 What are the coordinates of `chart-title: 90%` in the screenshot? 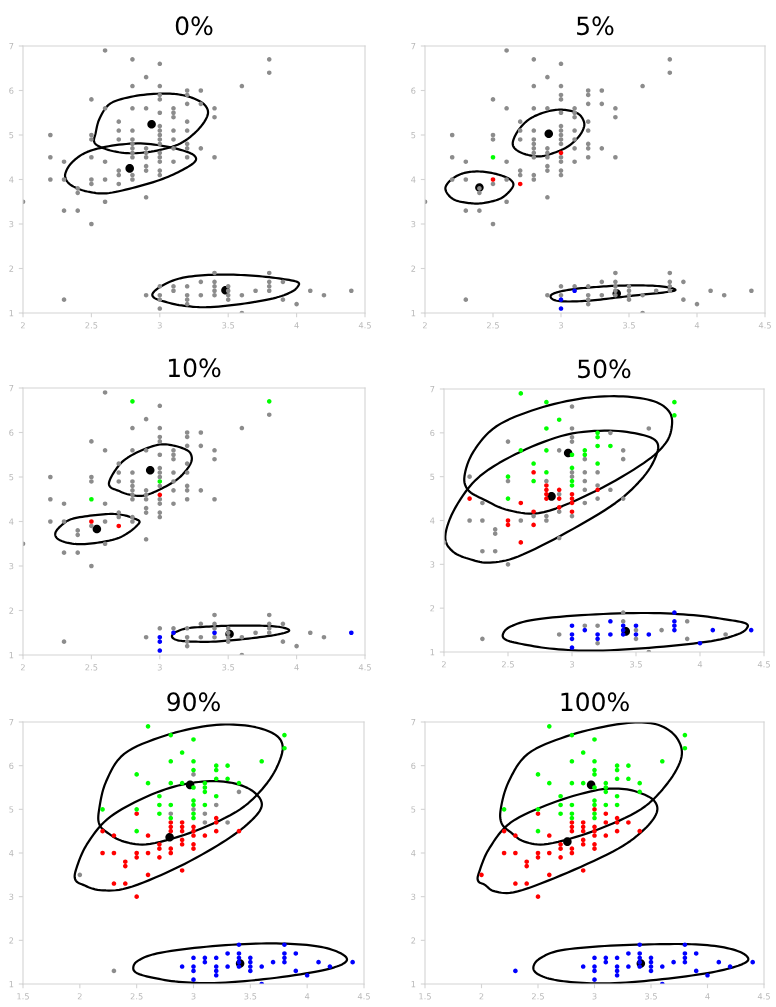 It's located at (193, 702).